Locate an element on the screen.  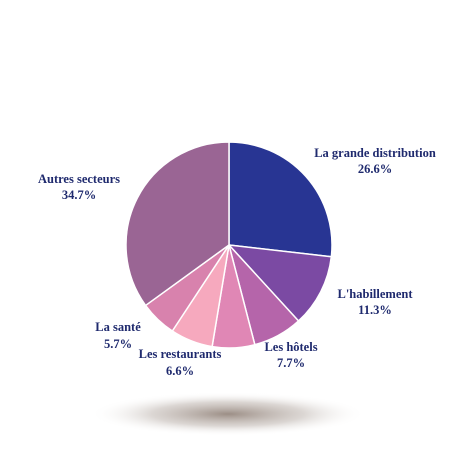
pie-slice-l-habillement is located at coordinates (280, 283).